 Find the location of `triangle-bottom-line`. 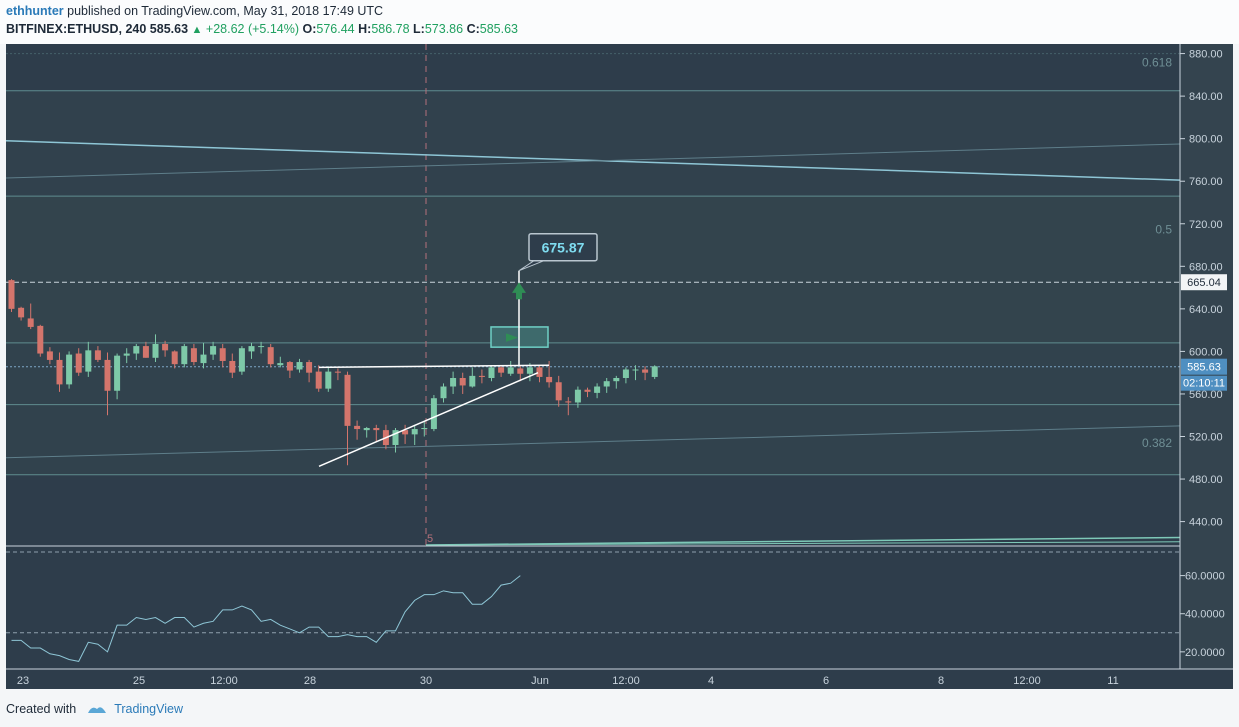

triangle-bottom-line is located at coordinates (428, 419).